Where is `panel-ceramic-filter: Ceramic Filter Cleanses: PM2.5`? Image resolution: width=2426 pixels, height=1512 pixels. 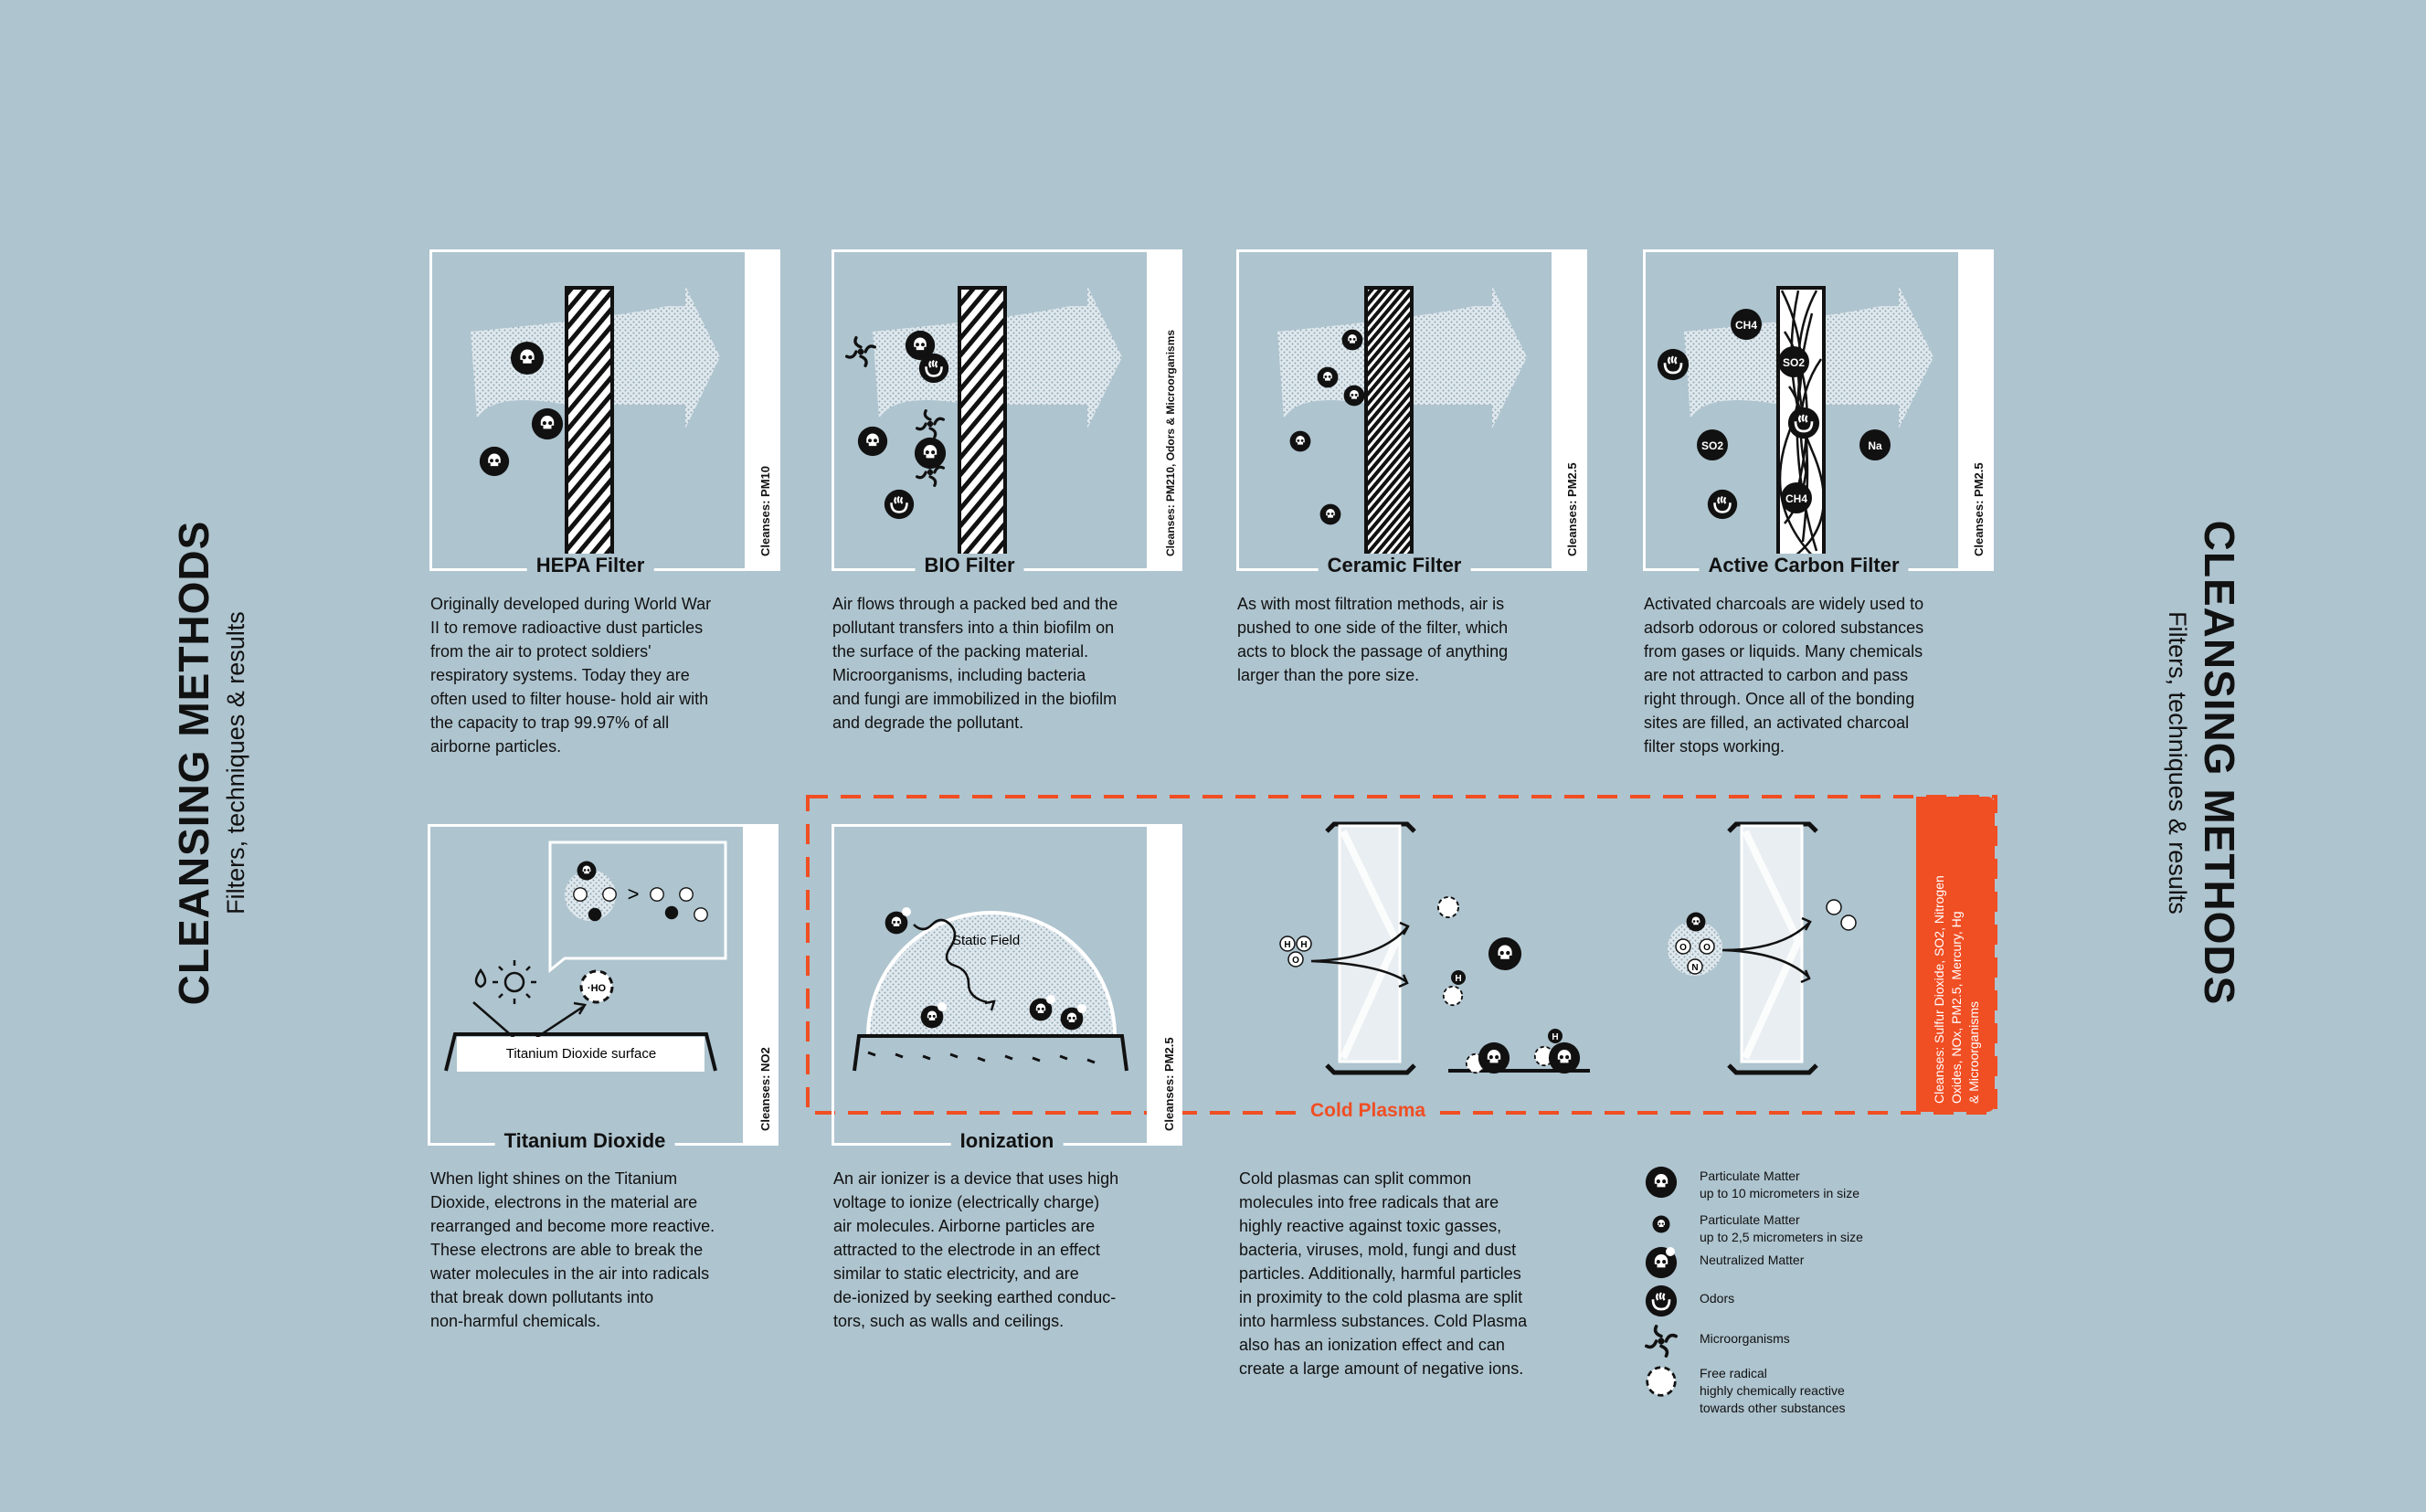 panel-ceramic-filter: Ceramic Filter Cleanses: PM2.5 is located at coordinates (1411, 413).